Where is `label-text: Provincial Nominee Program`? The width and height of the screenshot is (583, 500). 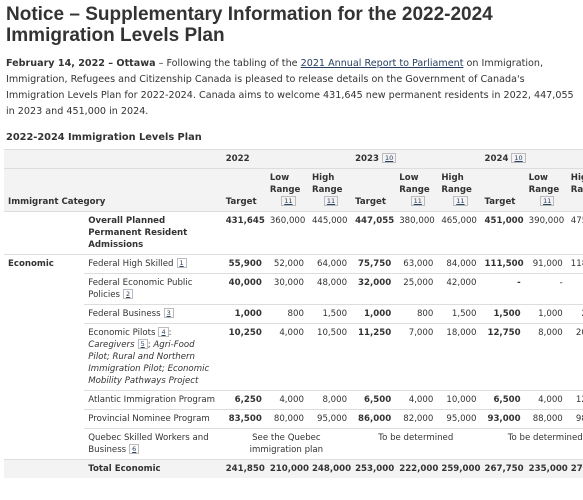
label-text: Provincial Nominee Program is located at coordinates (149, 419).